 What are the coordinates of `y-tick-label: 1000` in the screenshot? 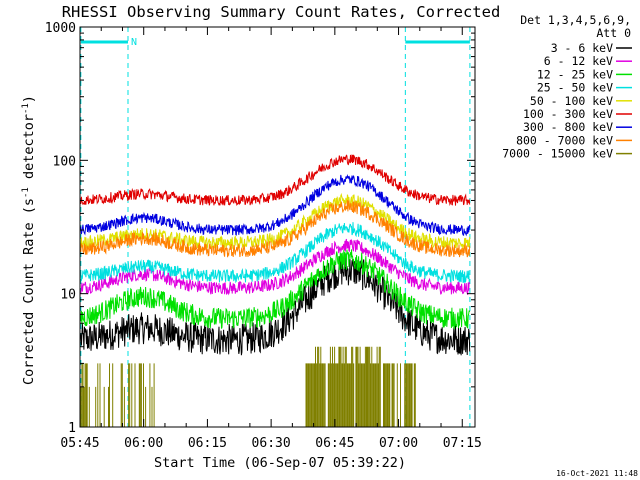 It's located at (60, 28).